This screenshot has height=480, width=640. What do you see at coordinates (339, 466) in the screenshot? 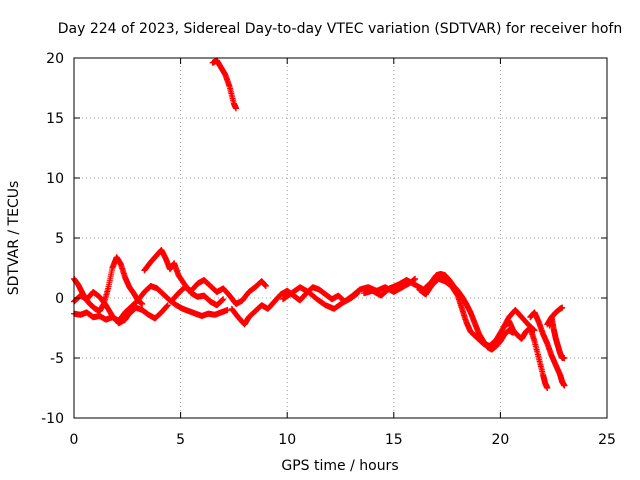
I see `x-axis-label: GPS time / hours` at bounding box center [339, 466].